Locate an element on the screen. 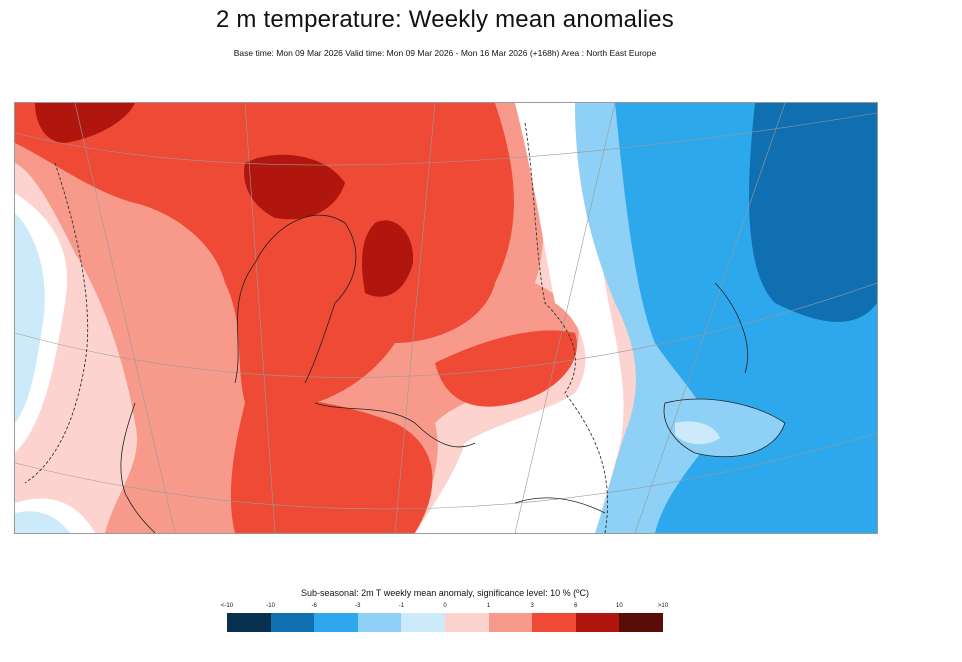  warm-zone-russia-west is located at coordinates (506, 368).